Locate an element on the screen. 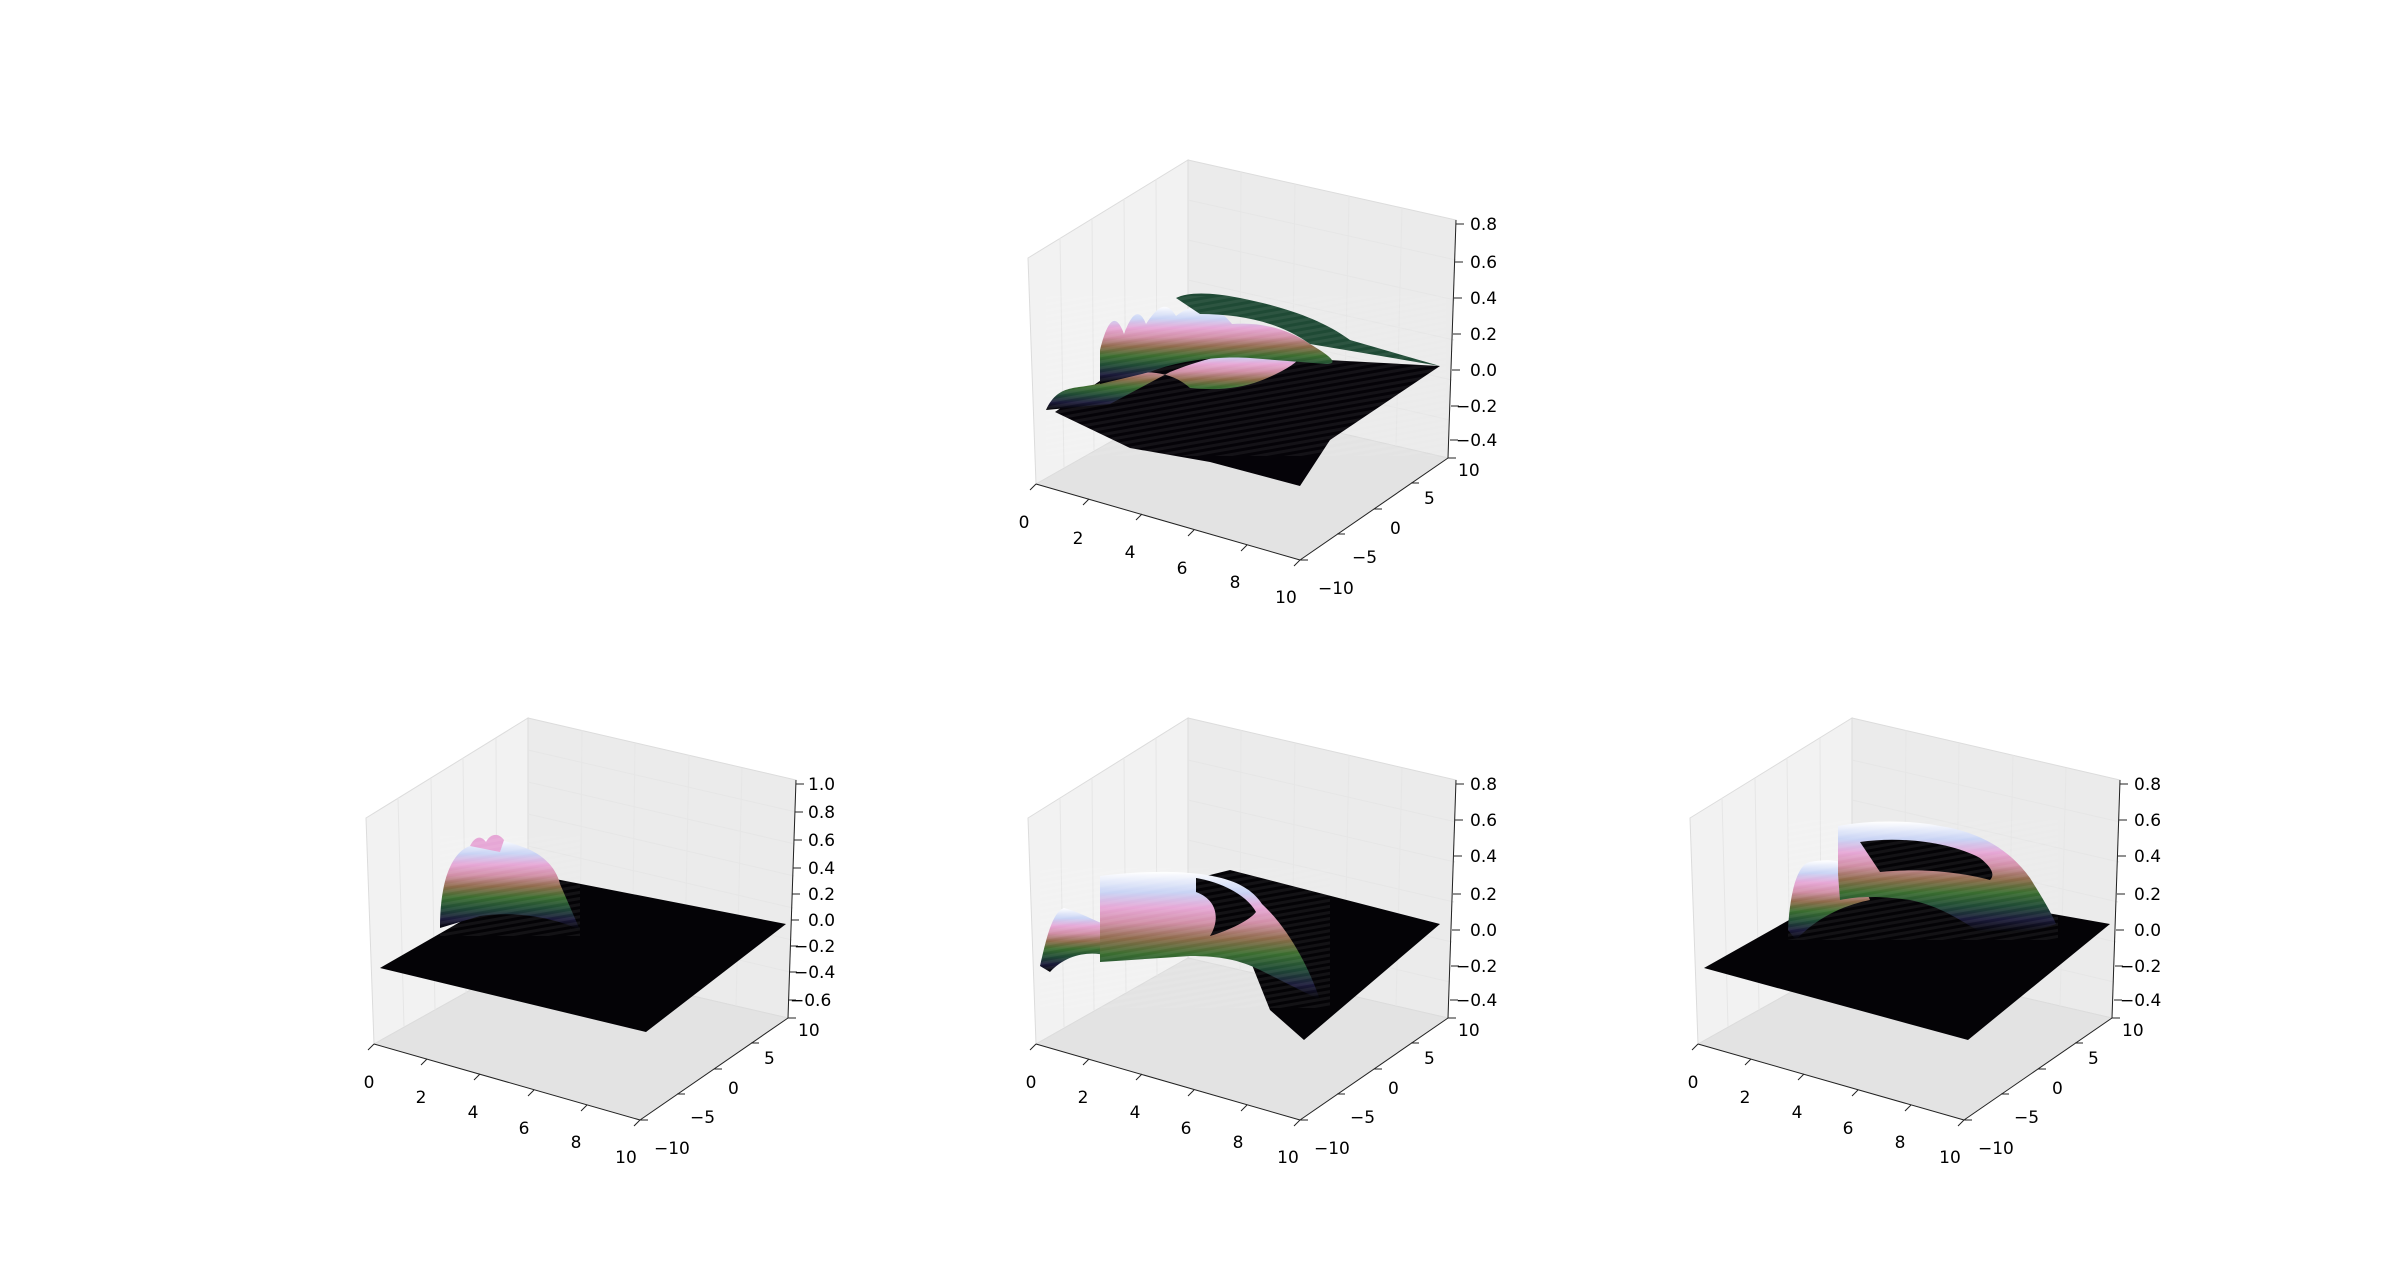  subplot-bottom-left: 0 2 4 6 8 10 −10 −5 0 5 10 is located at coordinates (599, 942).